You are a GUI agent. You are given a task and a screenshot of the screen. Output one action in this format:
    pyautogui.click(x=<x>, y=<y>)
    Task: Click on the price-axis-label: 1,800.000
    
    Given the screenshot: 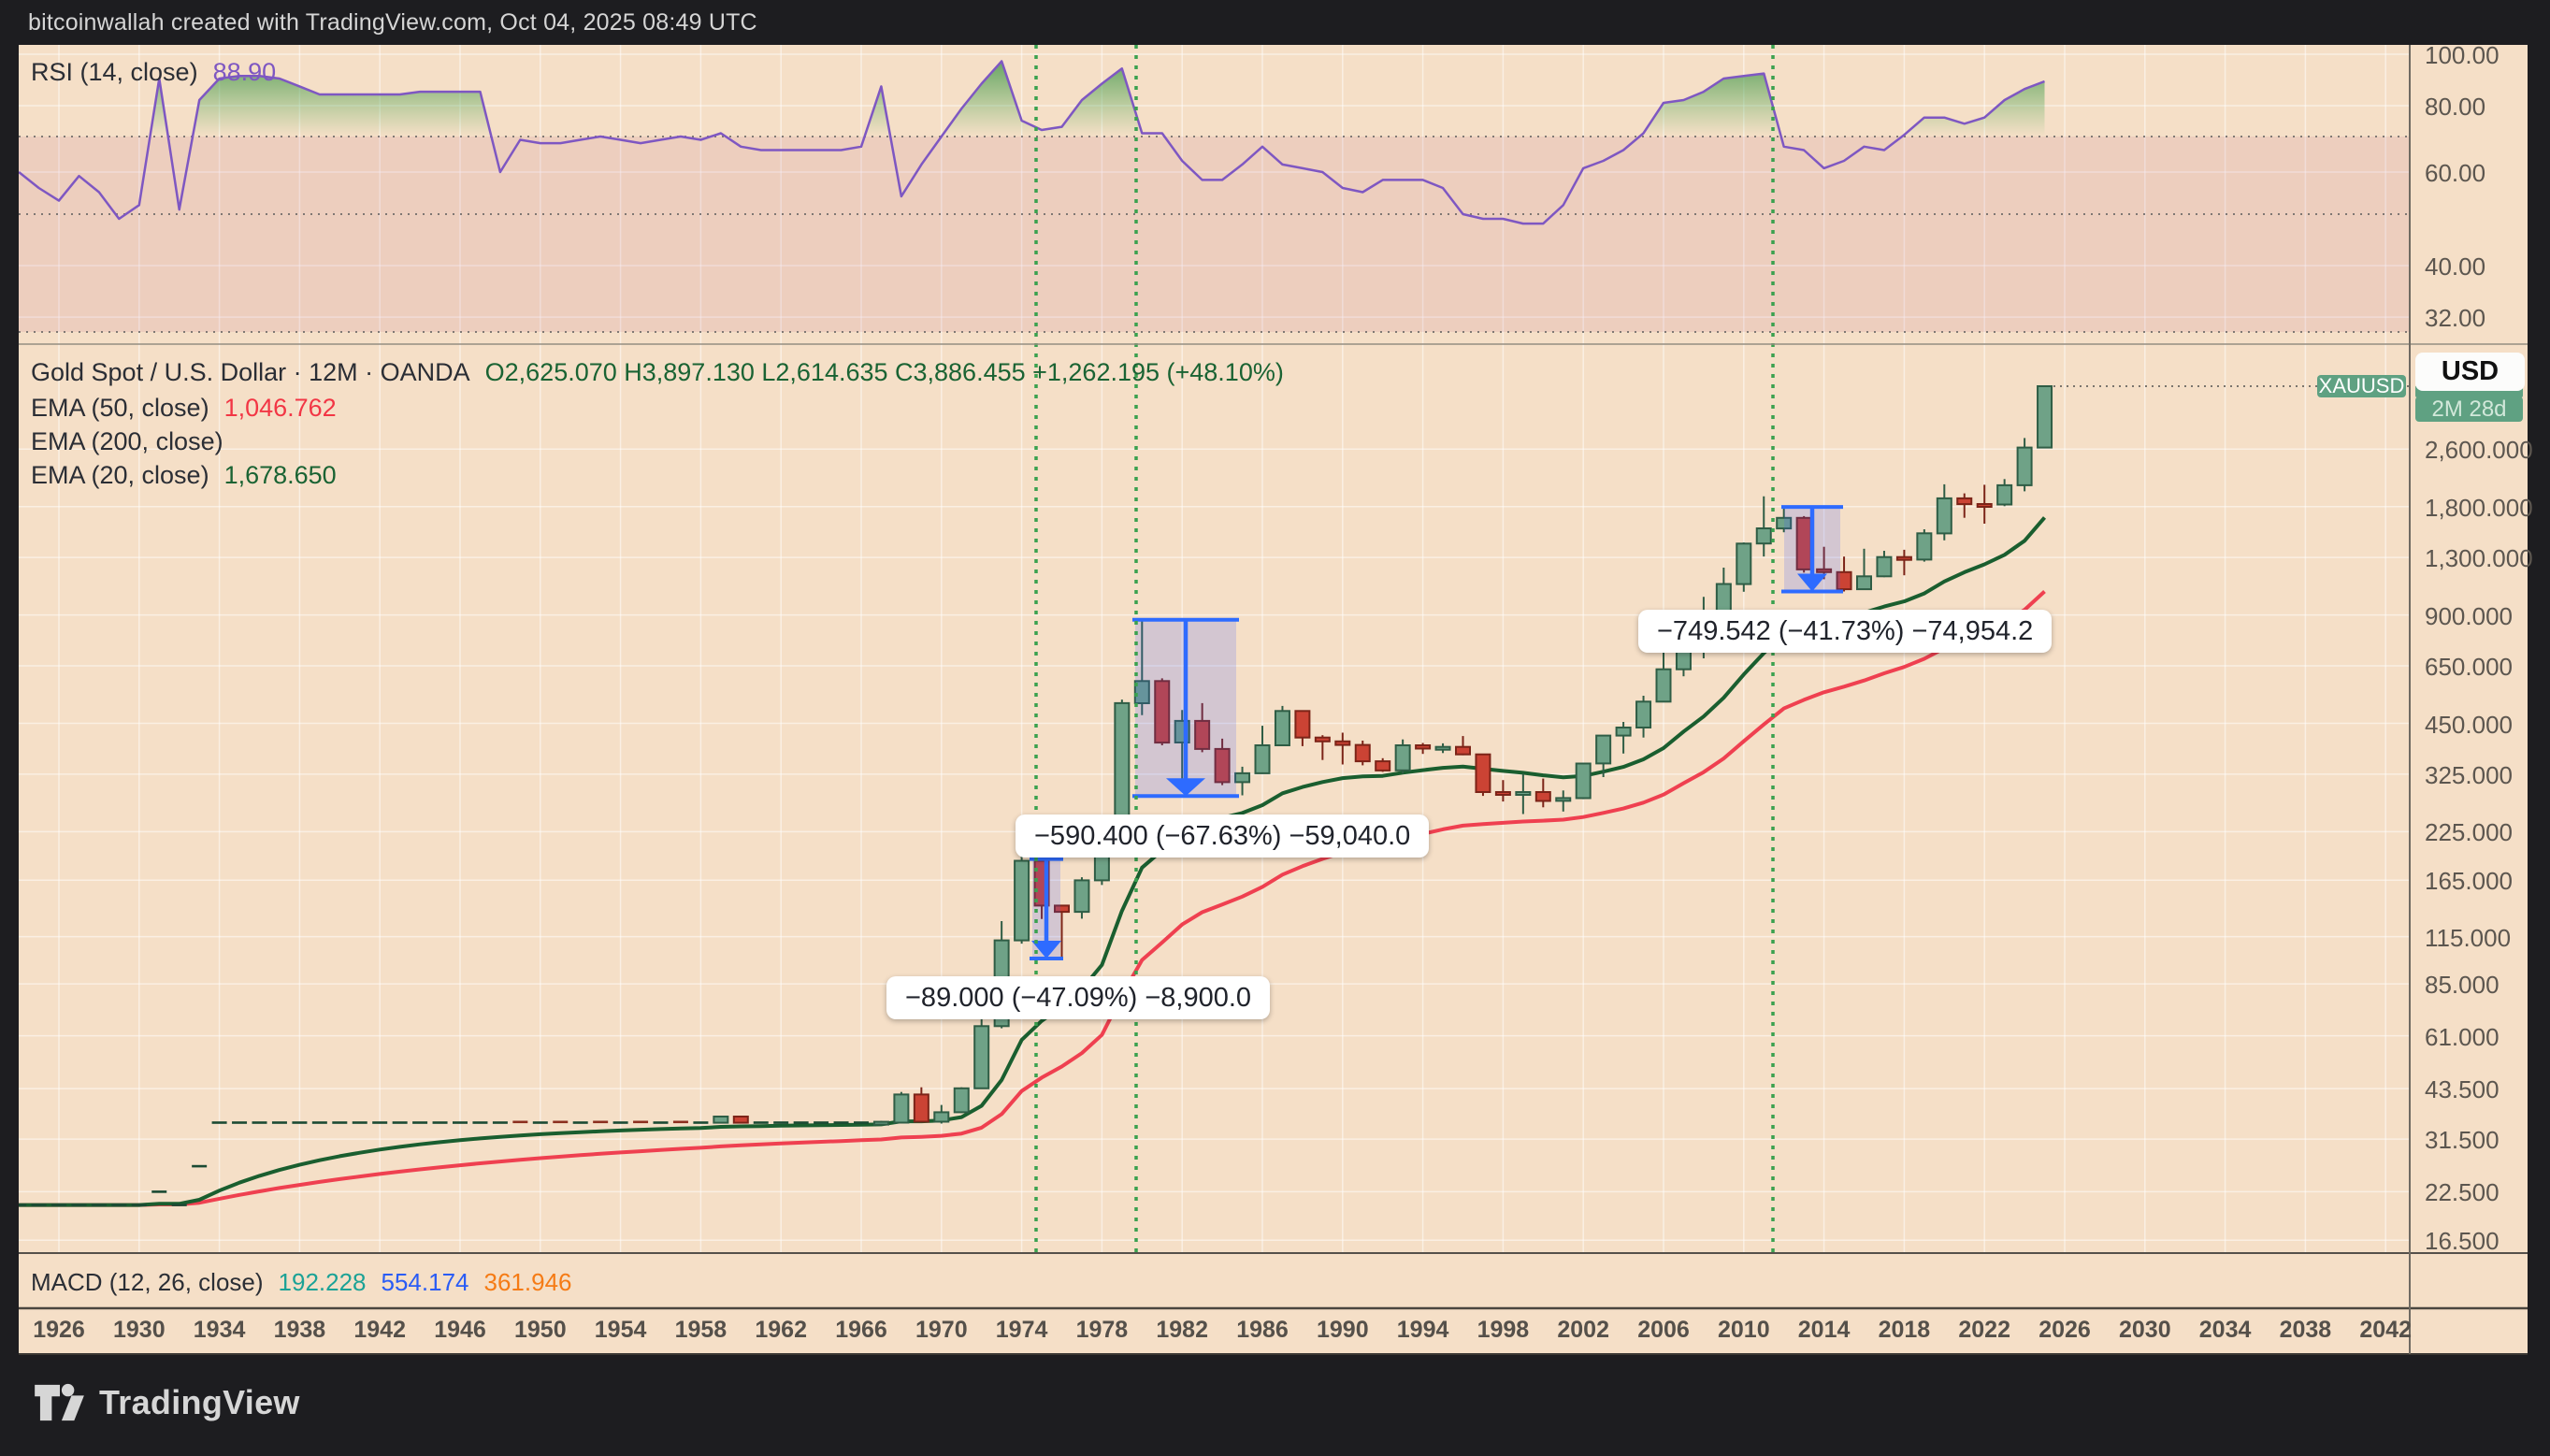 What is the action you would take?
    pyautogui.click(x=2479, y=507)
    